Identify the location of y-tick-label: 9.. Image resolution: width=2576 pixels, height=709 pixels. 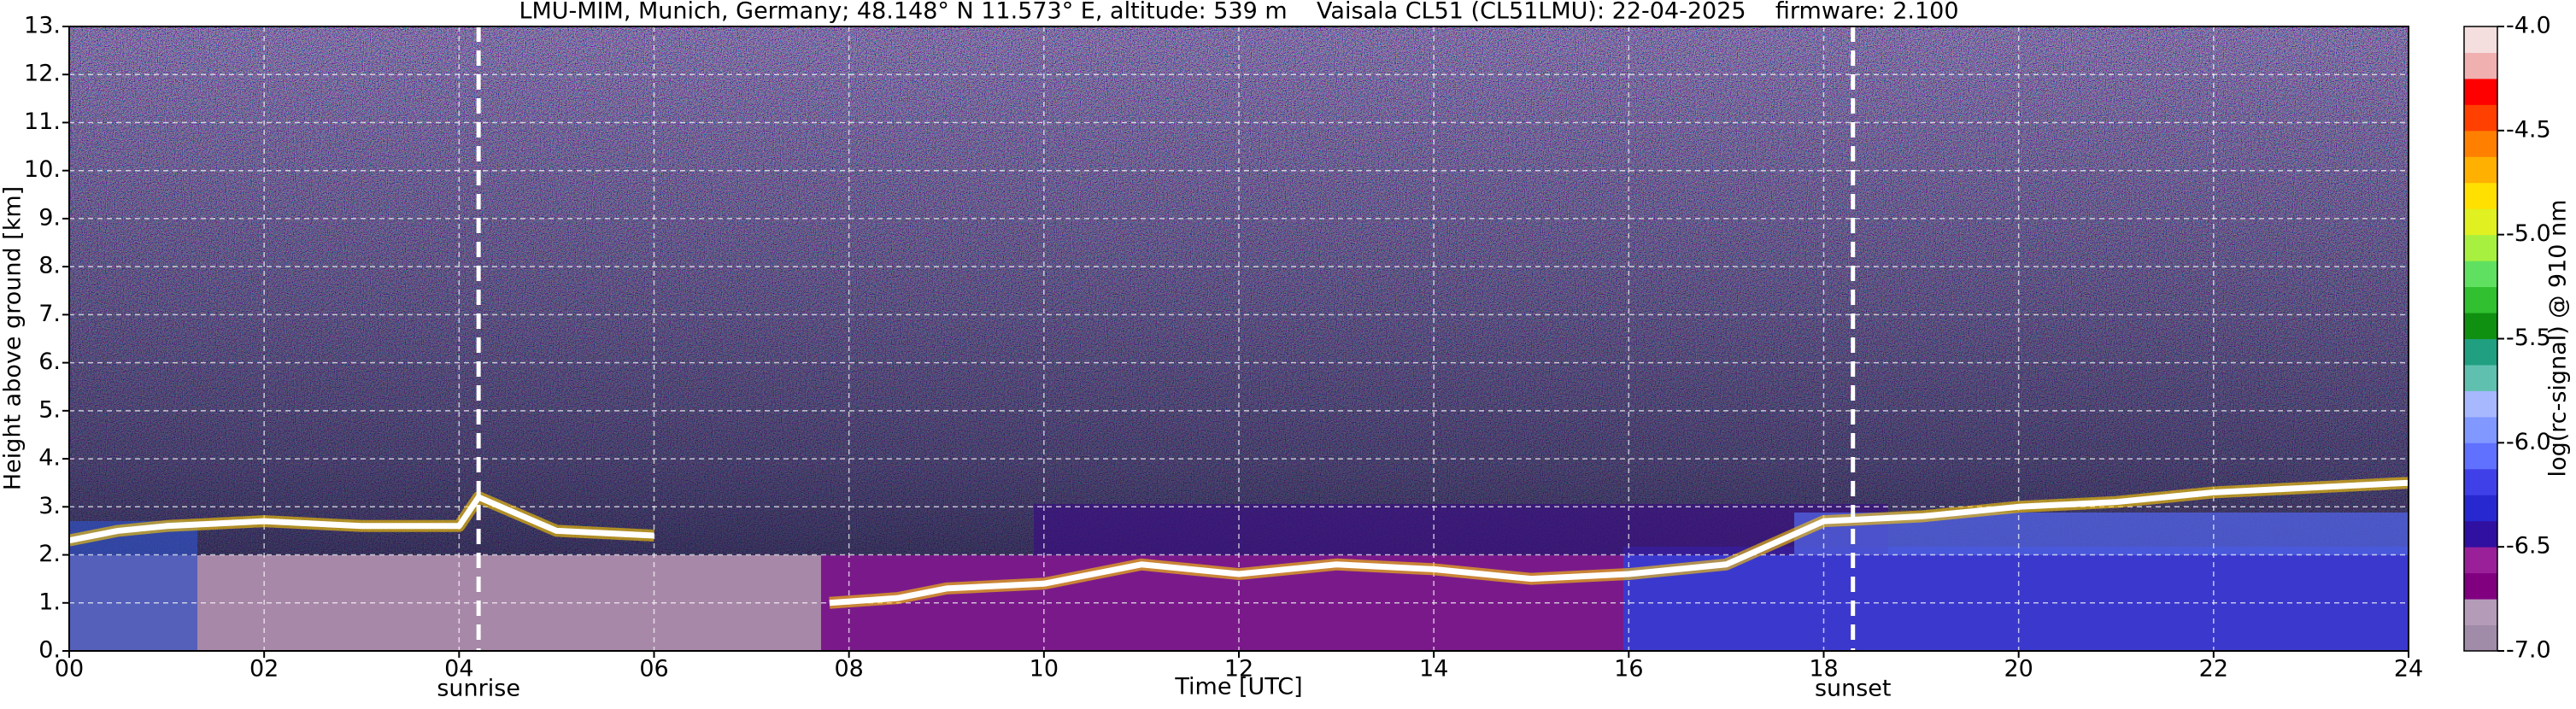
(49, 218).